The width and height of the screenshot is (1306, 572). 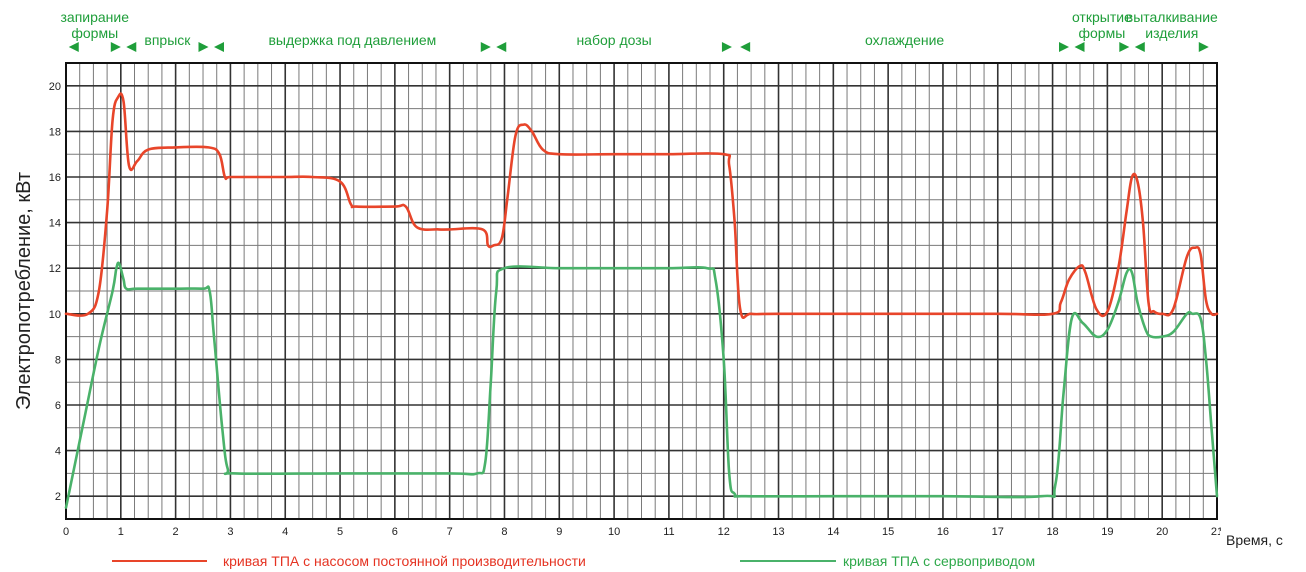 What do you see at coordinates (95, 17) in the screenshot?
I see `phase-label: запирание` at bounding box center [95, 17].